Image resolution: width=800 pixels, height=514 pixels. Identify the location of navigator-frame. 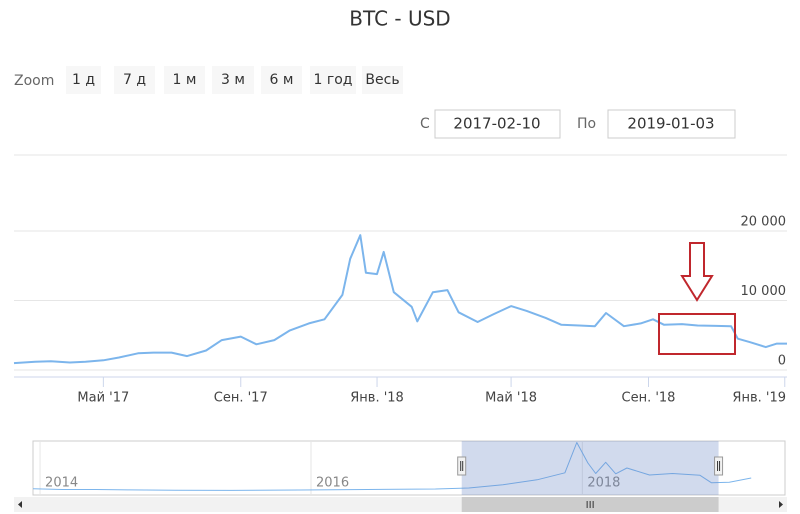
(409, 468).